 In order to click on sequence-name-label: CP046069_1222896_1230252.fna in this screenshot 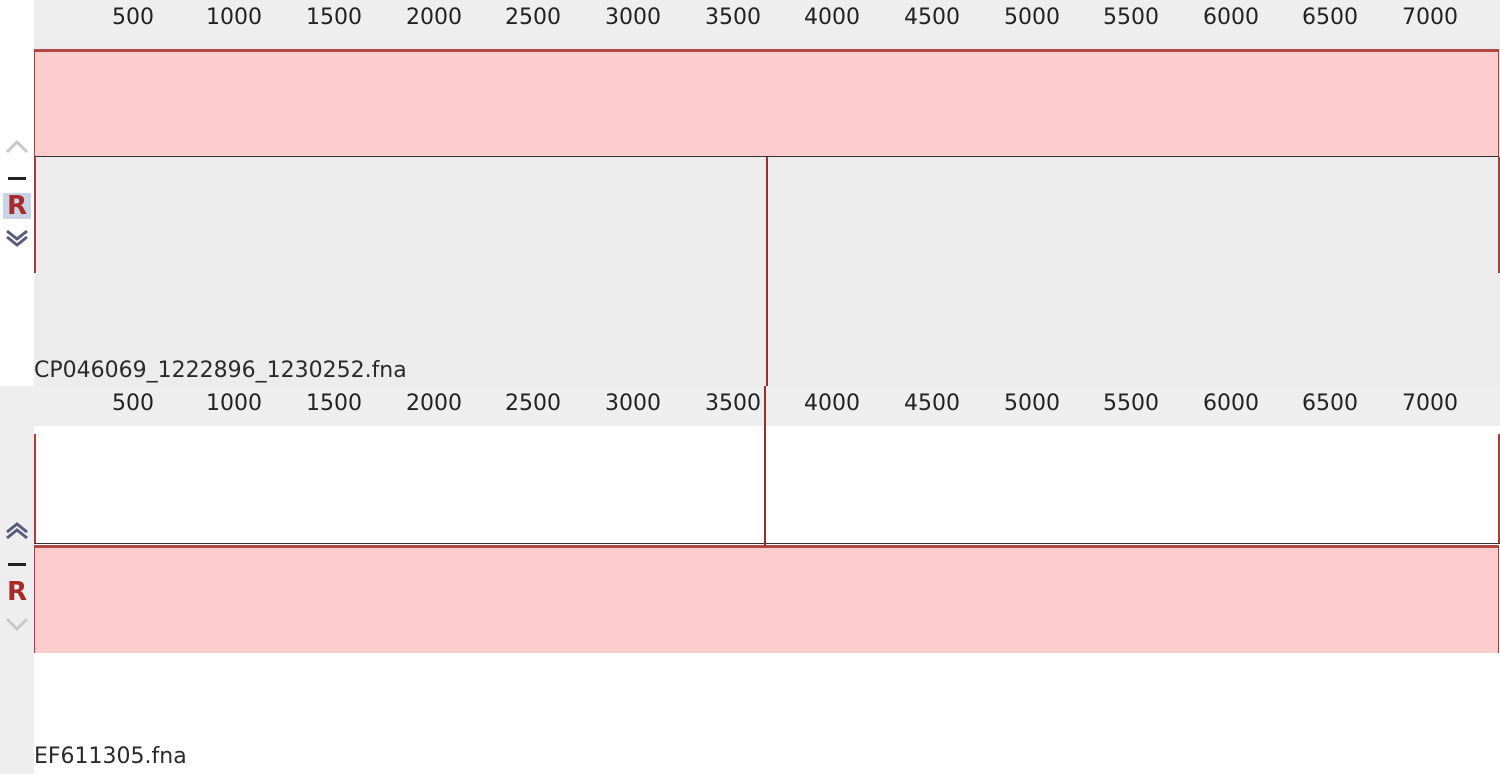, I will do `click(220, 370)`.